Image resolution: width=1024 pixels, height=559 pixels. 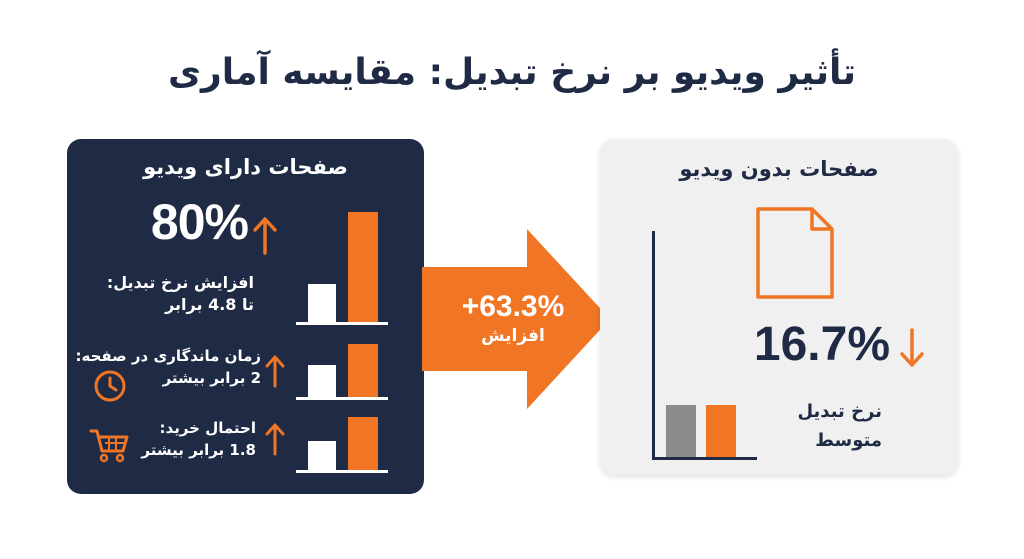 What do you see at coordinates (681, 431) in the screenshot?
I see `bar-grey` at bounding box center [681, 431].